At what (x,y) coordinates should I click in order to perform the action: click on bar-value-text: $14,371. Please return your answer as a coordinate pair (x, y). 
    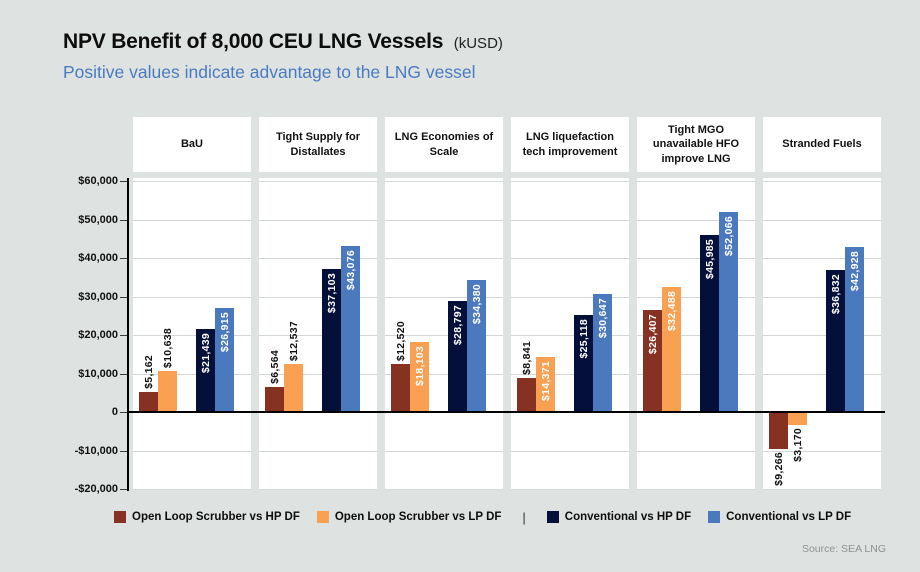
    Looking at the image, I should click on (545, 380).